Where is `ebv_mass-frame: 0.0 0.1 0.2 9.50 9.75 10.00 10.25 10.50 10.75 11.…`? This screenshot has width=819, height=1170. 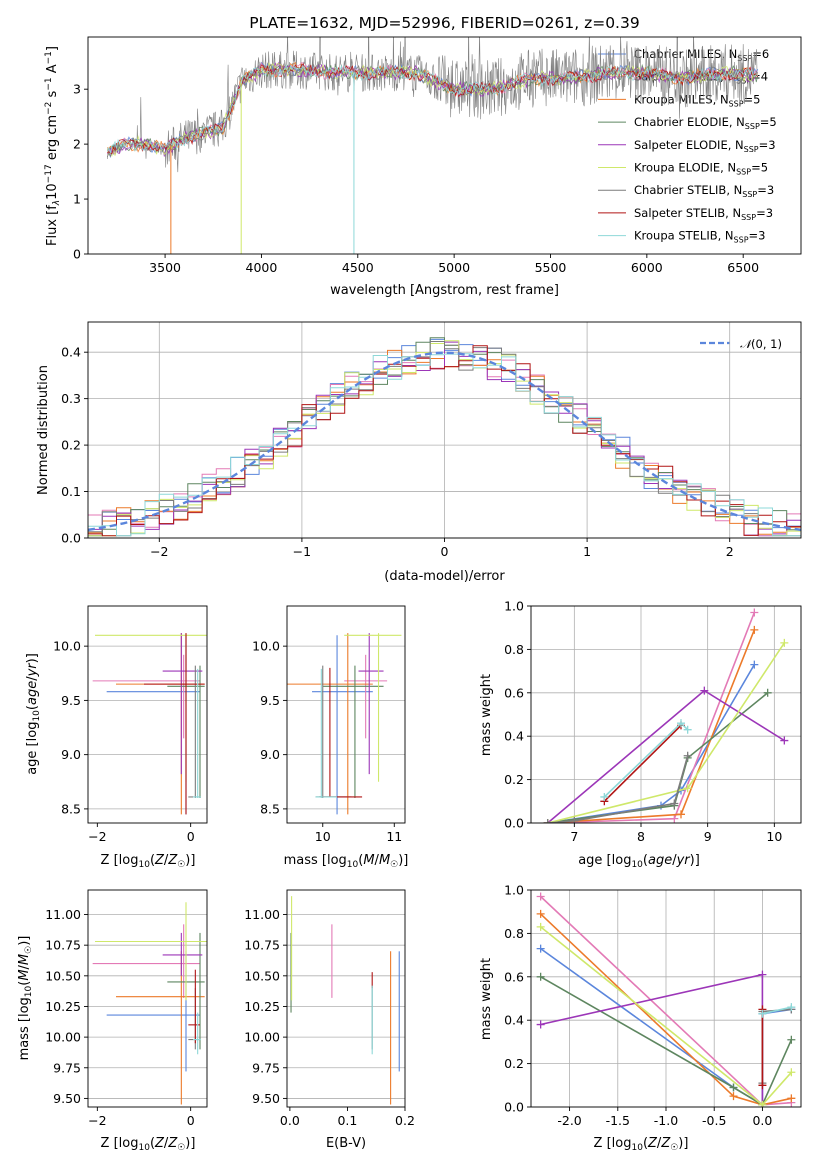 ebv_mass-frame: 0.0 0.1 0.2 9.50 9.75 10.00 10.25 10.50 10.75 11.… is located at coordinates (329, 1008).